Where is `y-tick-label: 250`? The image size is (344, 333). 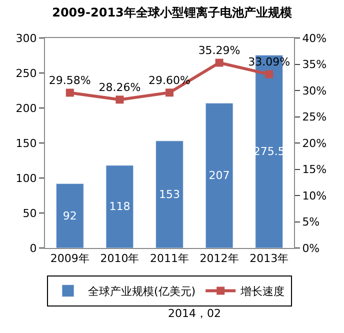
y-tick-label: 250 is located at coordinates (26, 73).